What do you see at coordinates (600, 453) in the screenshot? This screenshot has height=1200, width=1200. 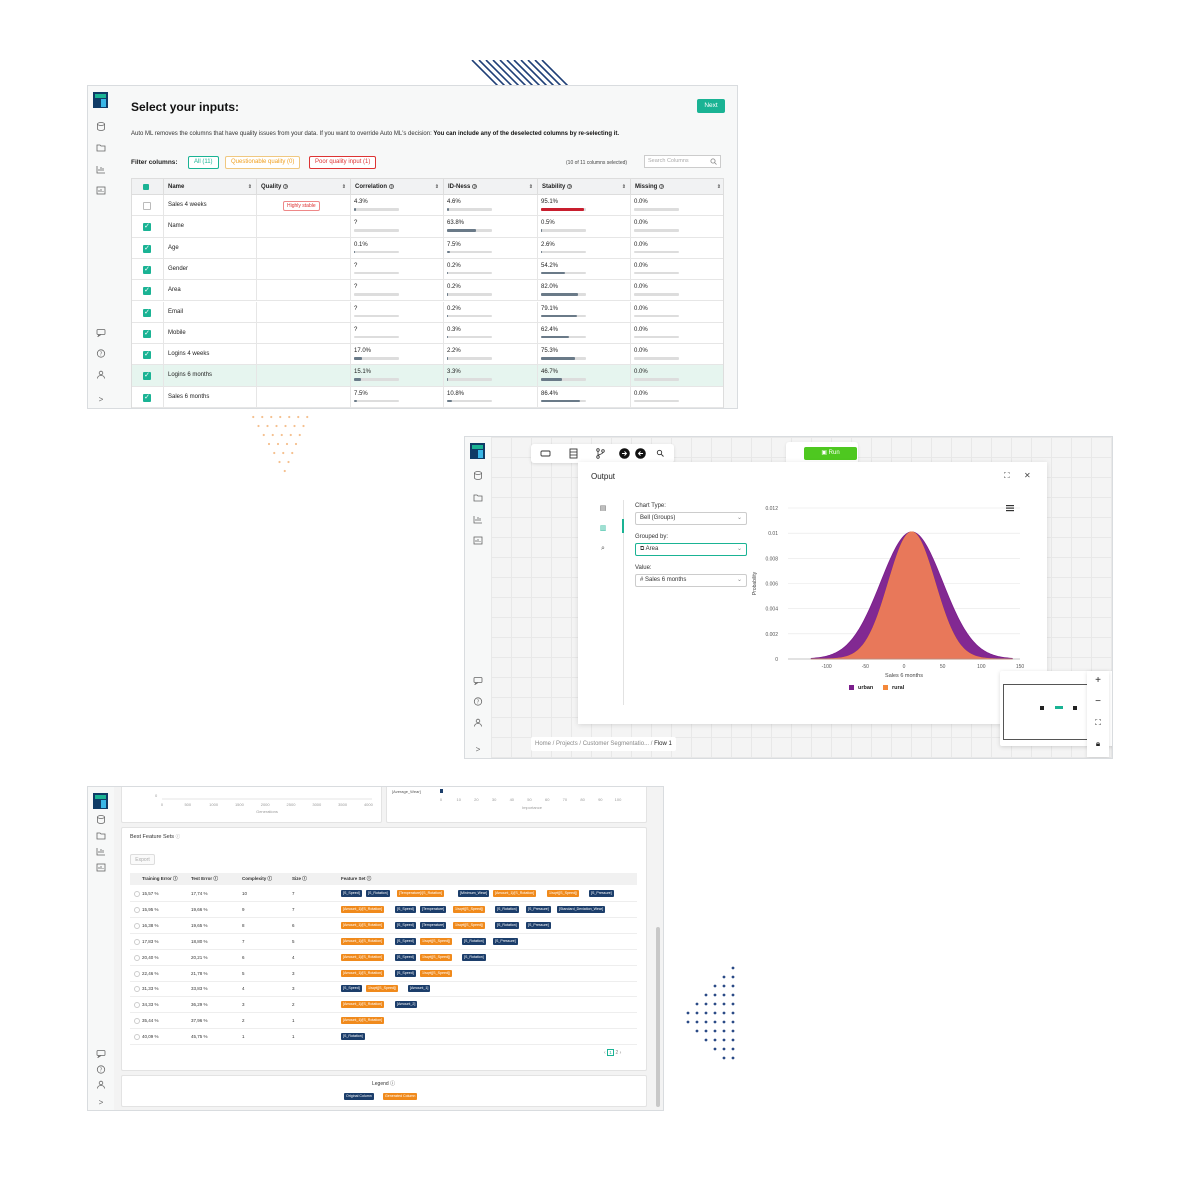 I see `branch-icon` at bounding box center [600, 453].